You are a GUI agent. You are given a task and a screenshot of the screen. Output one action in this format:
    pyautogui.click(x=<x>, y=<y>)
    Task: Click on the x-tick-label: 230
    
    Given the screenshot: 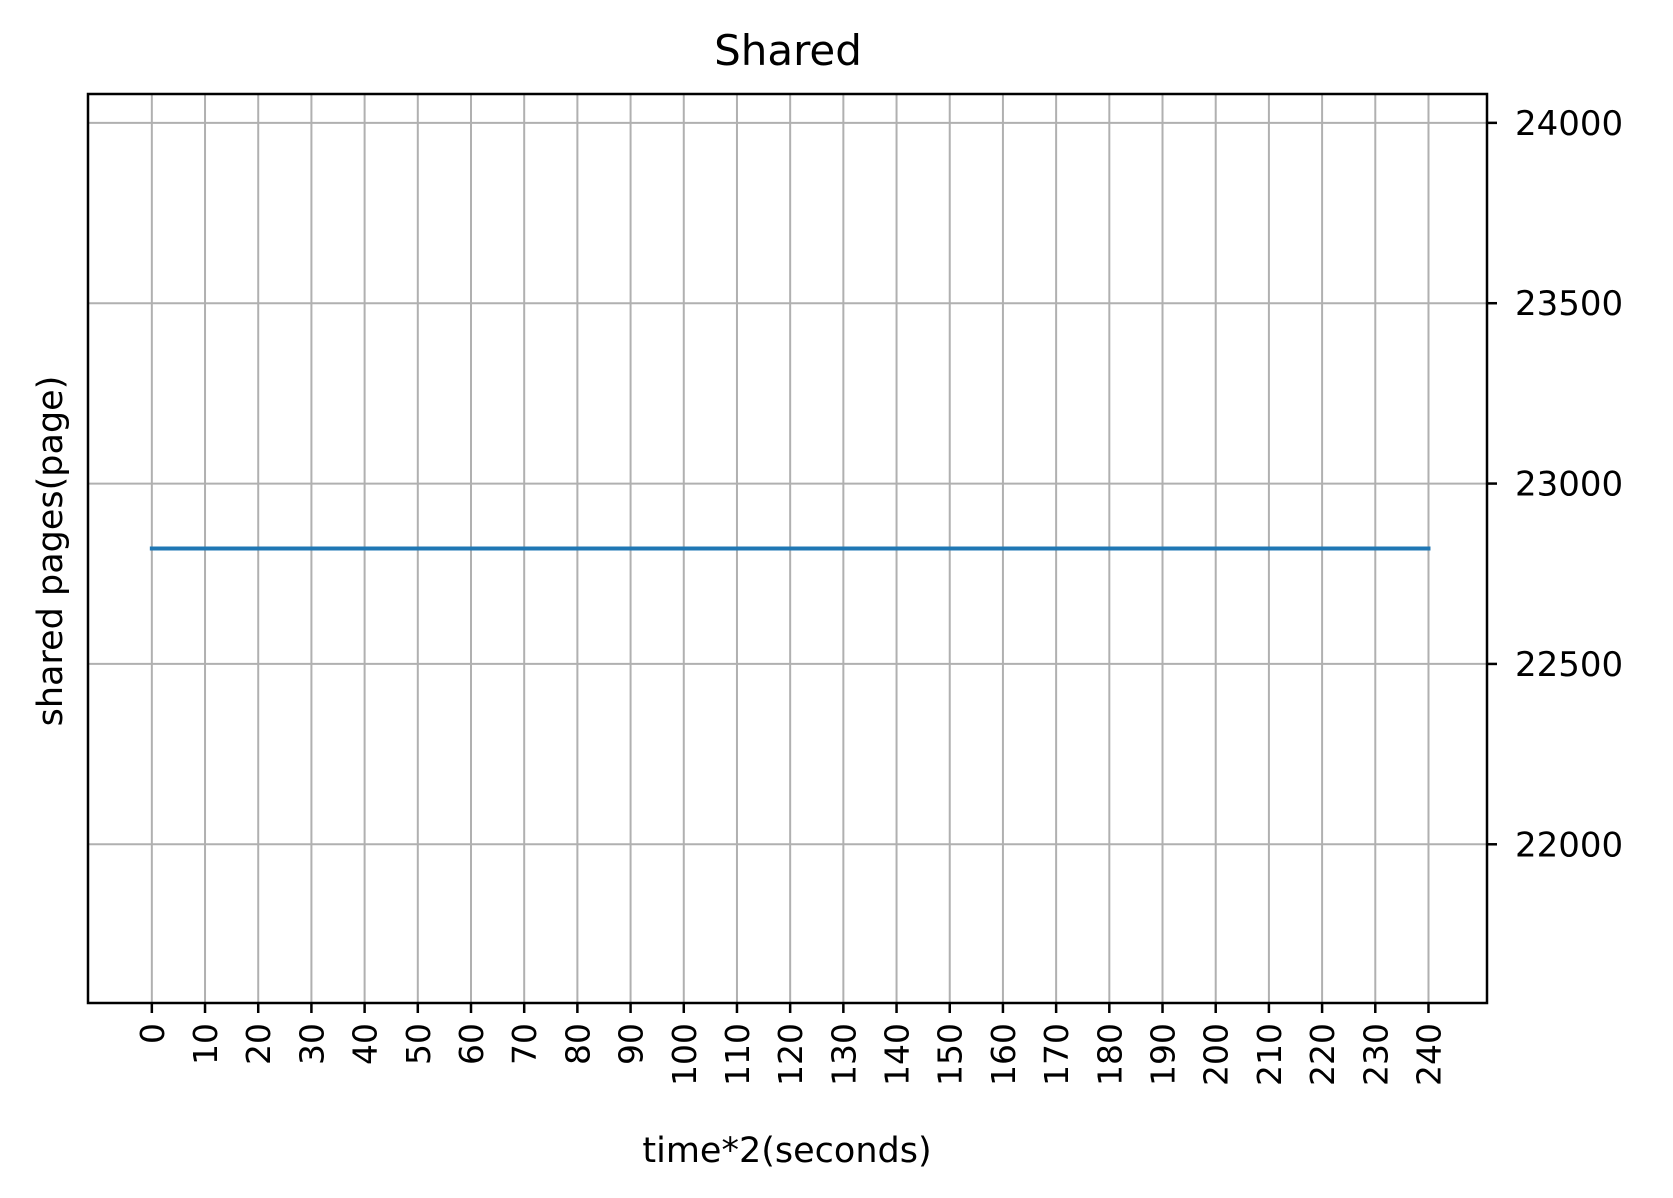 What is the action you would take?
    pyautogui.click(x=1375, y=1054)
    